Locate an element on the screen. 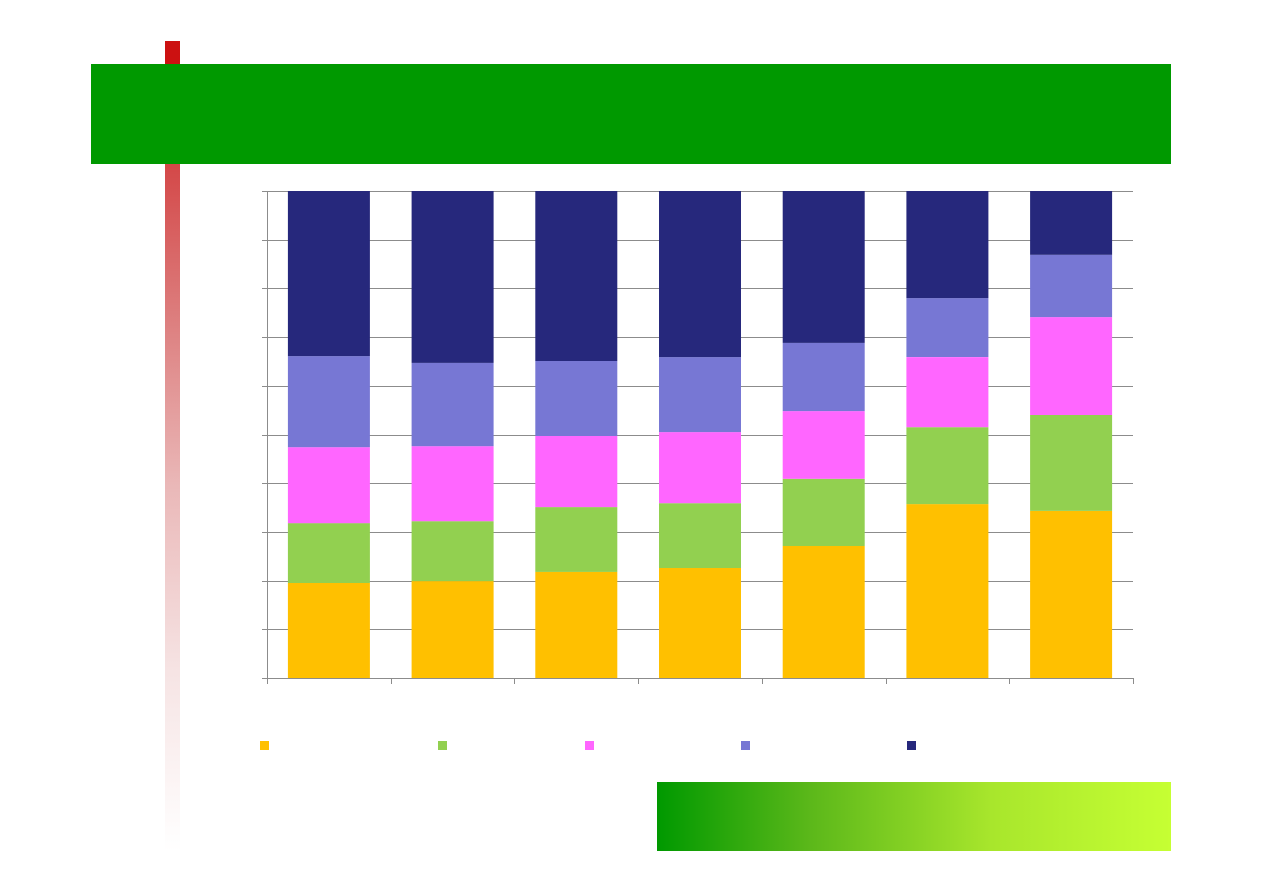 Image resolution: width=1263 pixels, height=893 pixels. bar-segment-series4-cat1 is located at coordinates (328, 402).